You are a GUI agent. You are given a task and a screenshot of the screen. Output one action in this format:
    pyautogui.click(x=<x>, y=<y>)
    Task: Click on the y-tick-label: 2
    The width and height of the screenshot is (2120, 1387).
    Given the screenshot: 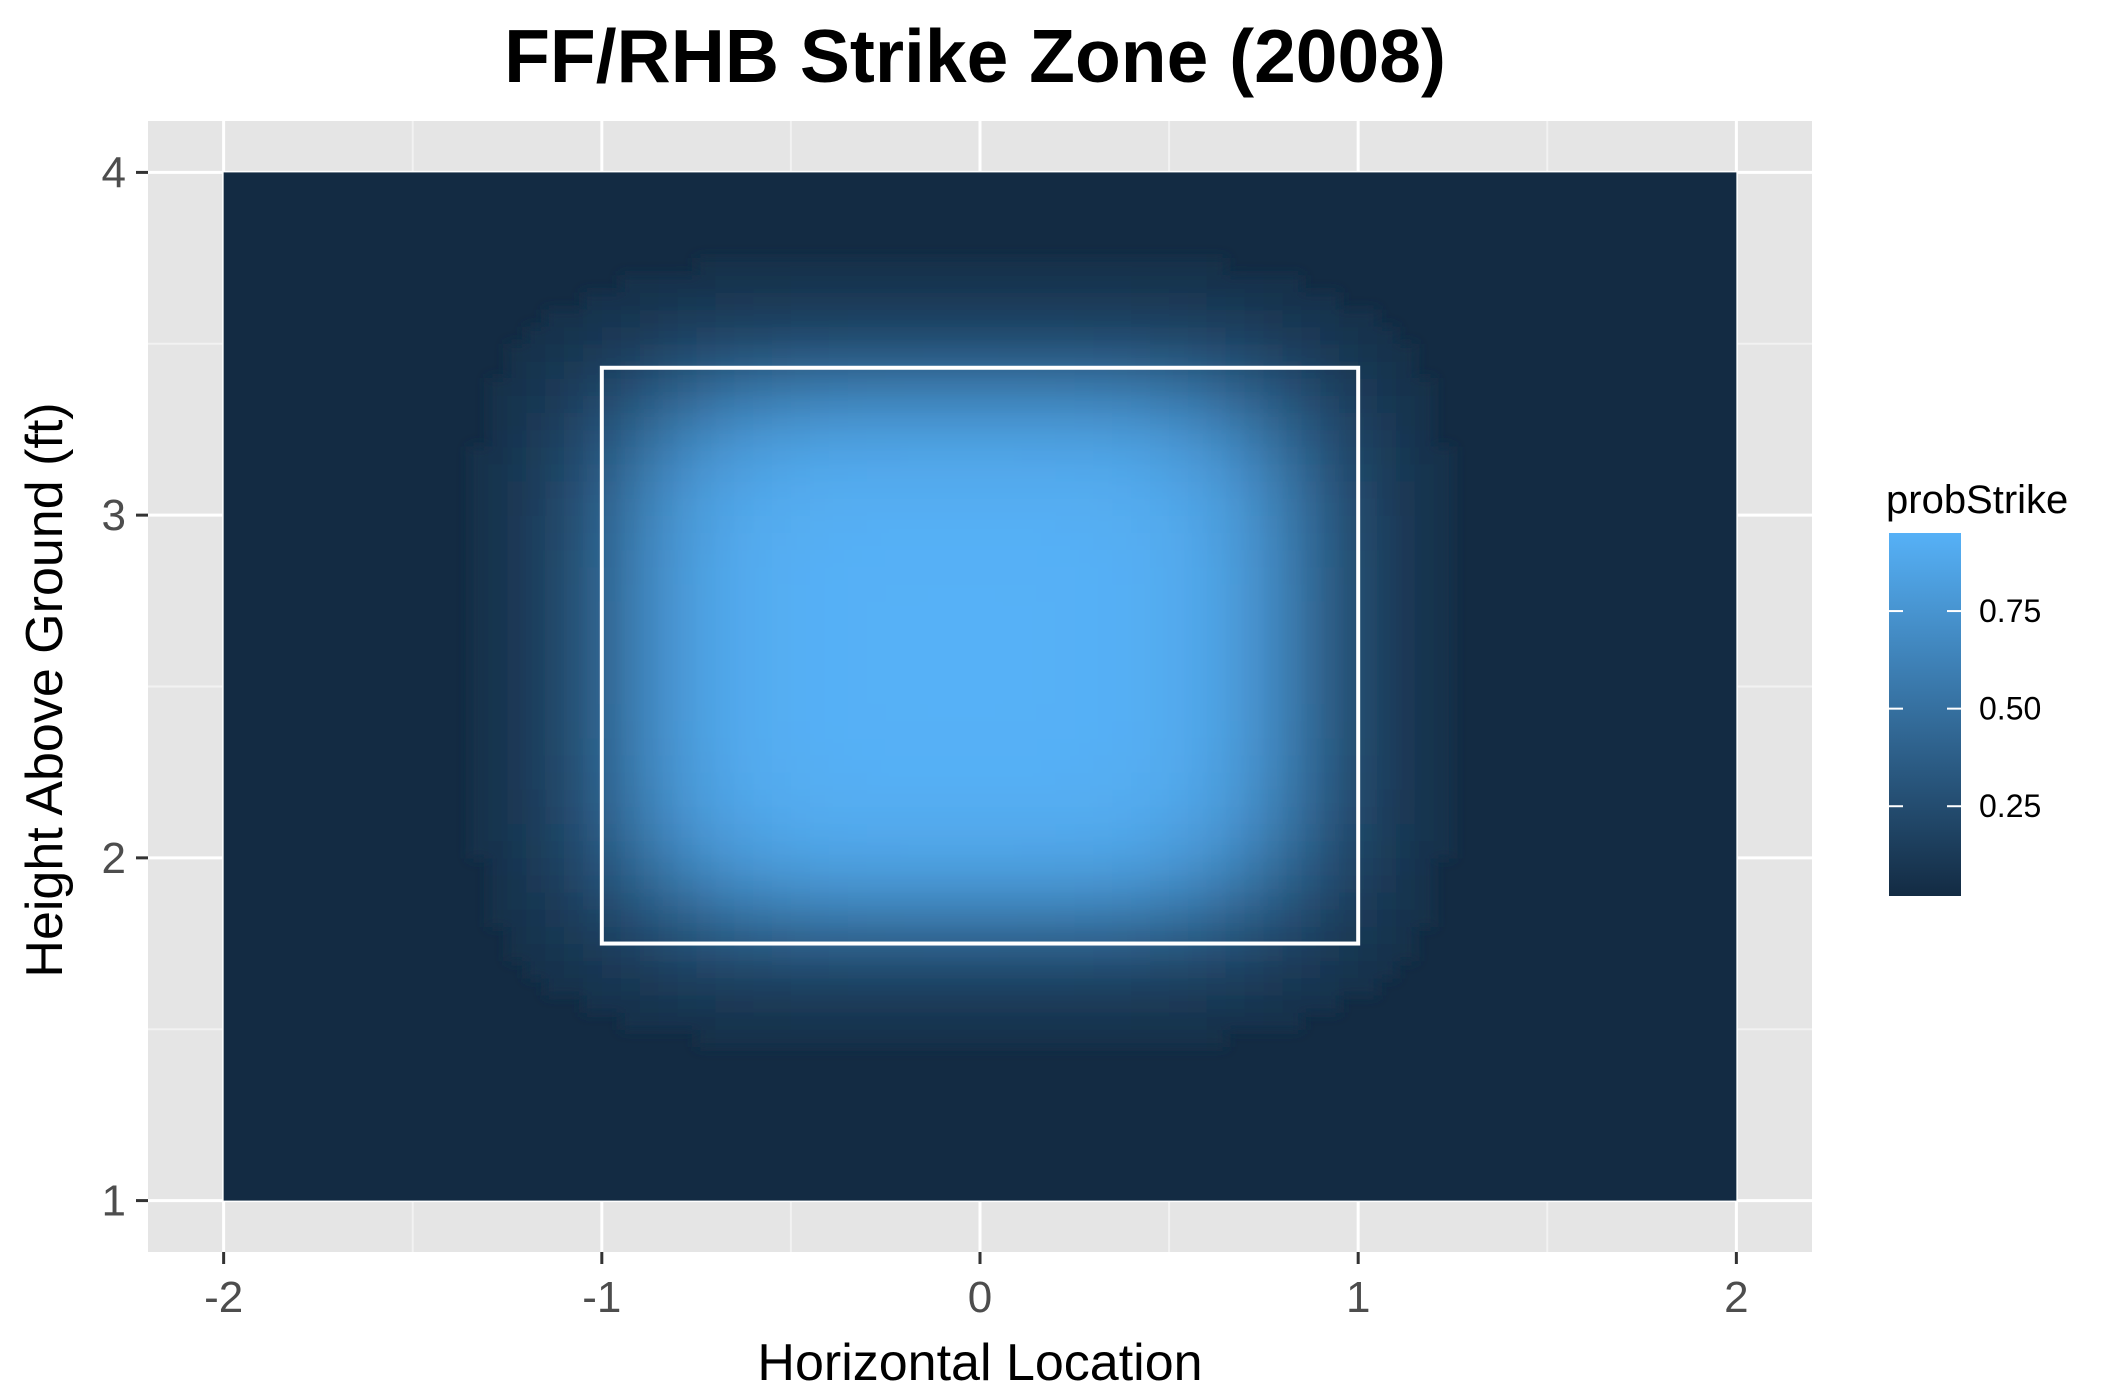 What is the action you would take?
    pyautogui.click(x=114, y=858)
    